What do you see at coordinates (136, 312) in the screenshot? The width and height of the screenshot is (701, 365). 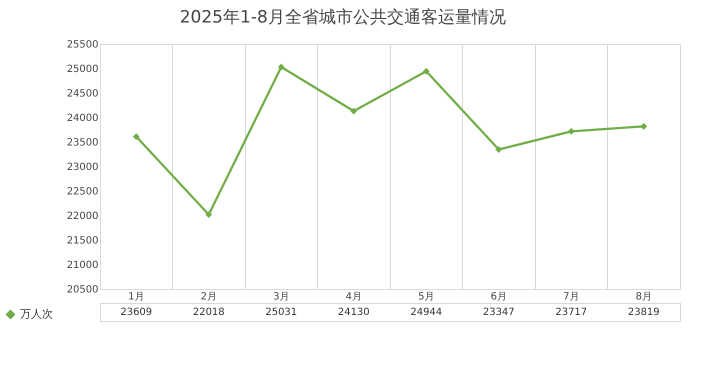 I see `data-label: 23609` at bounding box center [136, 312].